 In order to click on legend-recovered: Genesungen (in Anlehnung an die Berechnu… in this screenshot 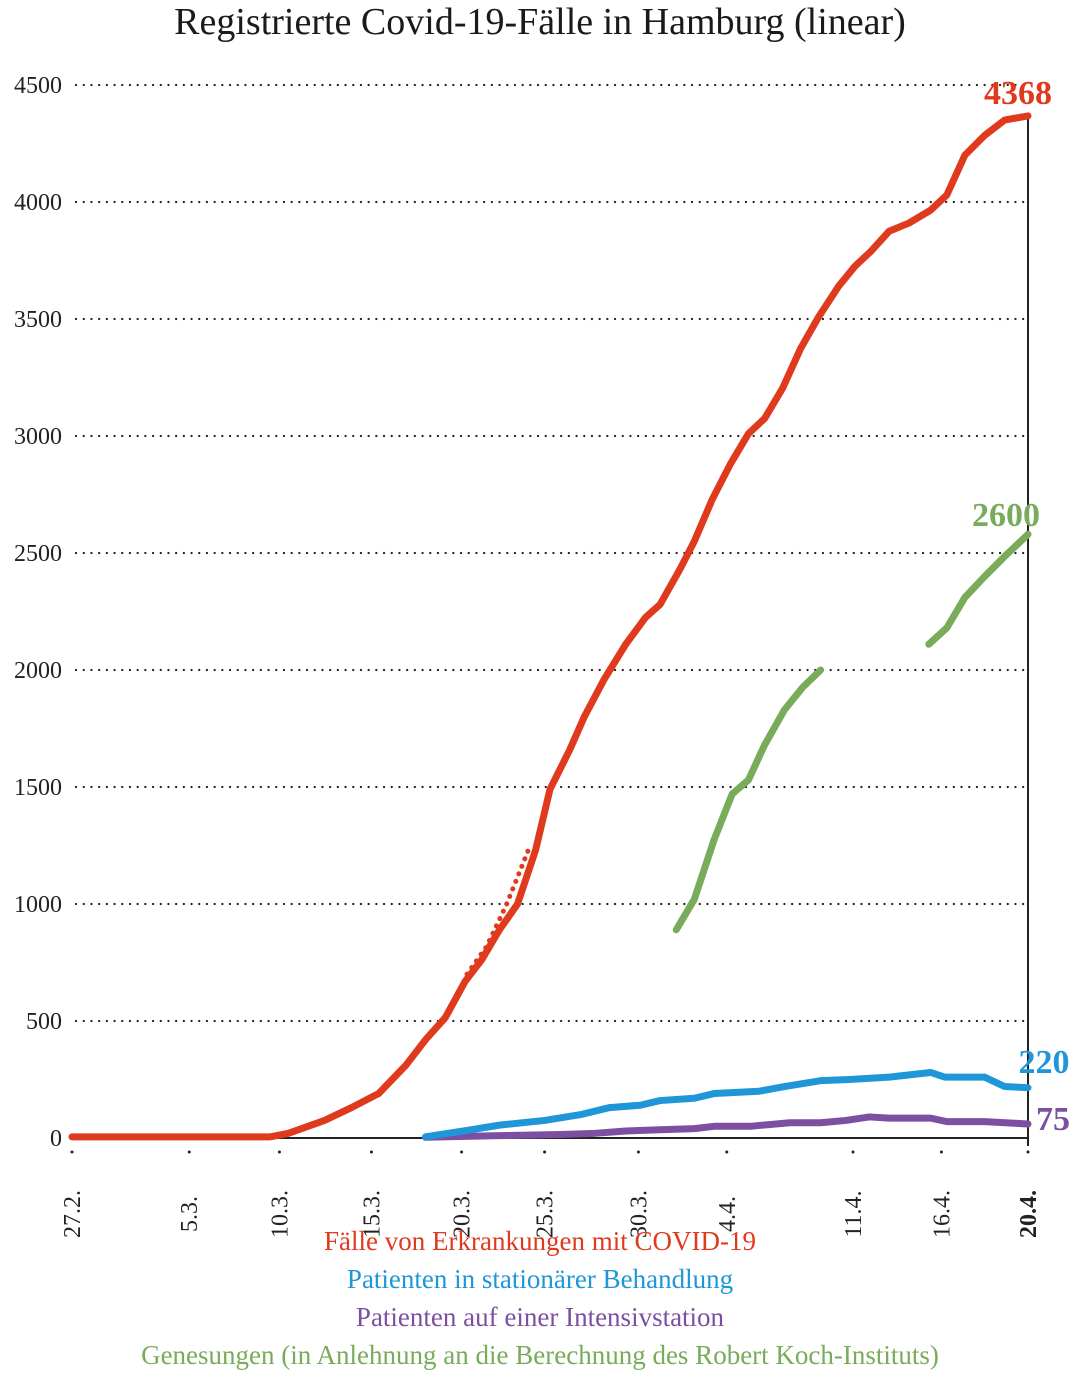, I will do `click(540, 1355)`.